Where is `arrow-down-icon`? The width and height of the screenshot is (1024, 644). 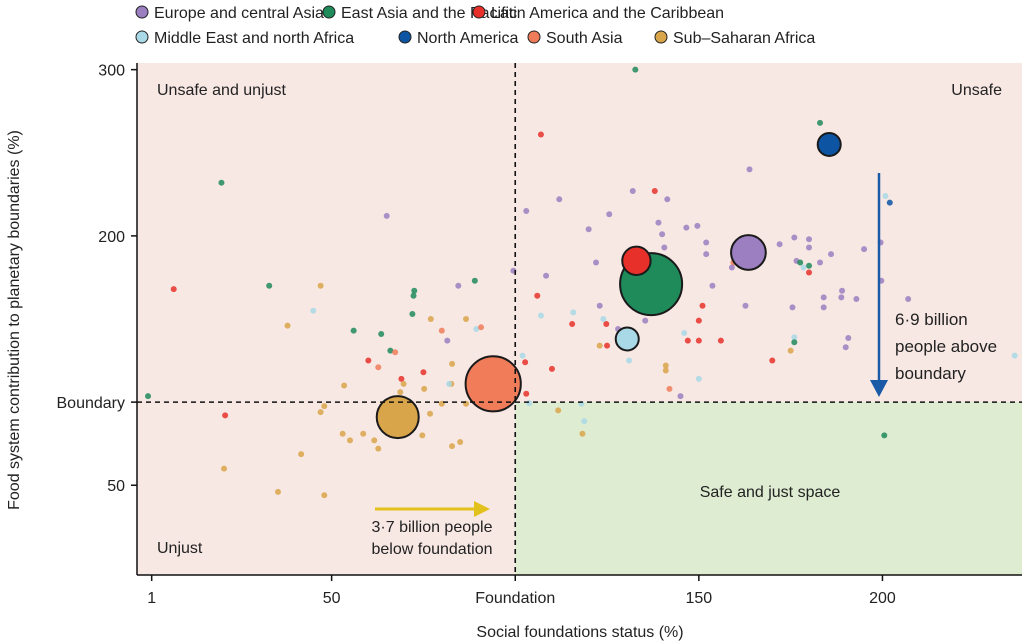 arrow-down-icon is located at coordinates (879, 388).